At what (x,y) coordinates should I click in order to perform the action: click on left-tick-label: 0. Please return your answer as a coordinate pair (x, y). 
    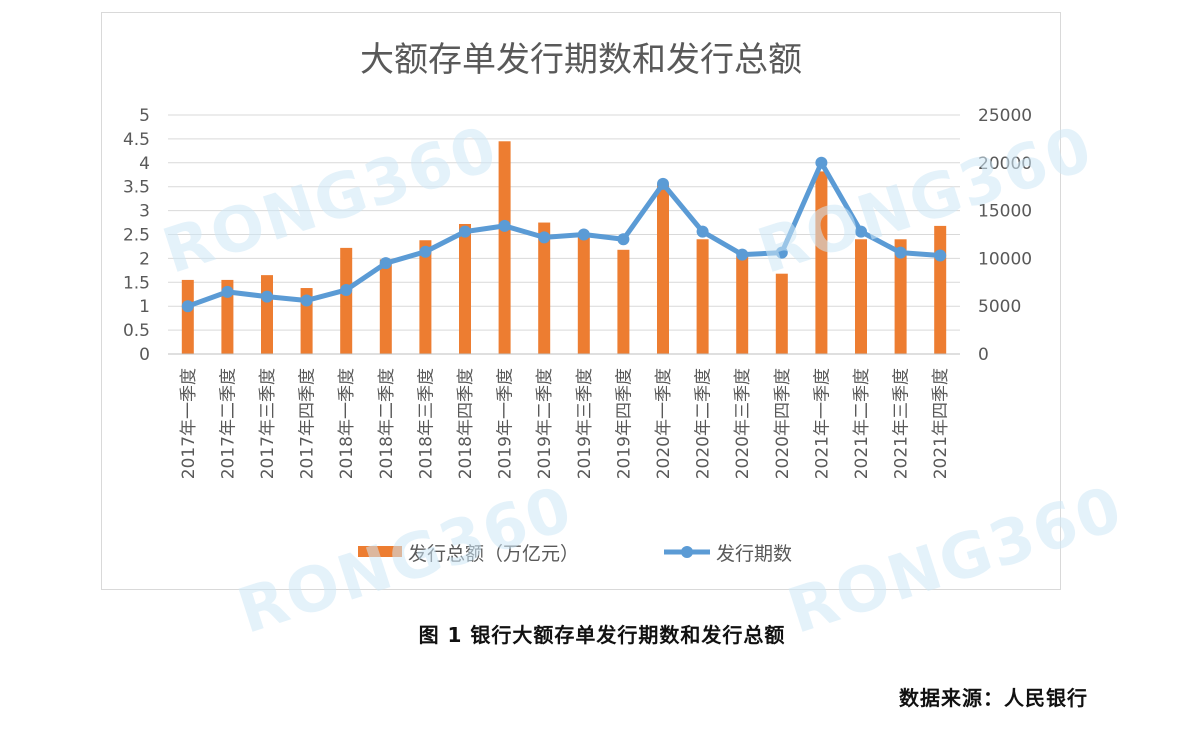
    Looking at the image, I should click on (144, 355).